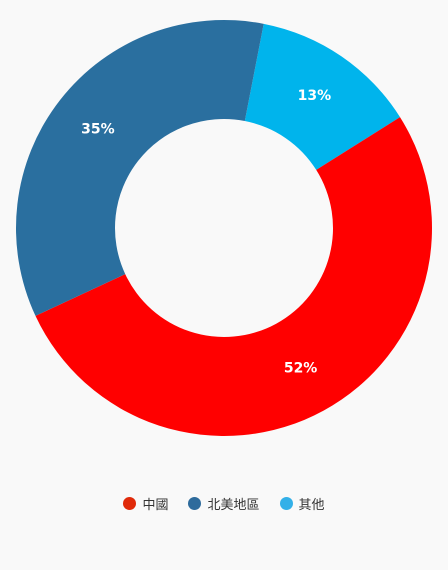 The image size is (448, 570). Describe the element at coordinates (233, 505) in the screenshot. I see `legend-label-north-america: 北美地區` at that location.